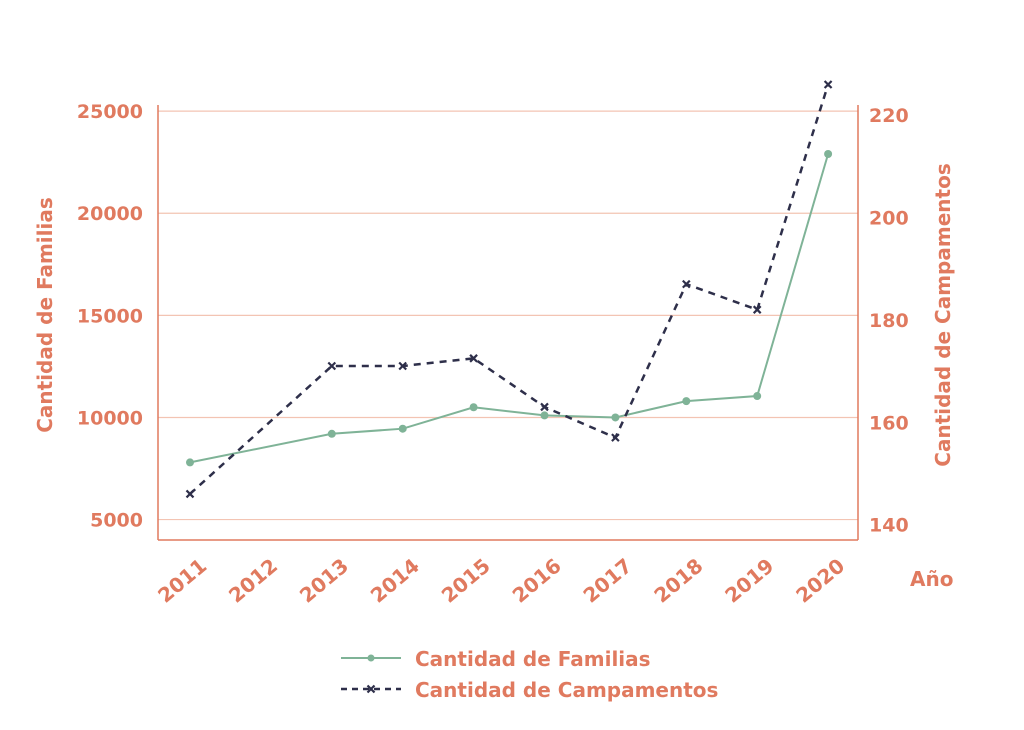  What do you see at coordinates (566, 690) in the screenshot?
I see `legend-label-campamentos: Cantidad de Campamentos` at bounding box center [566, 690].